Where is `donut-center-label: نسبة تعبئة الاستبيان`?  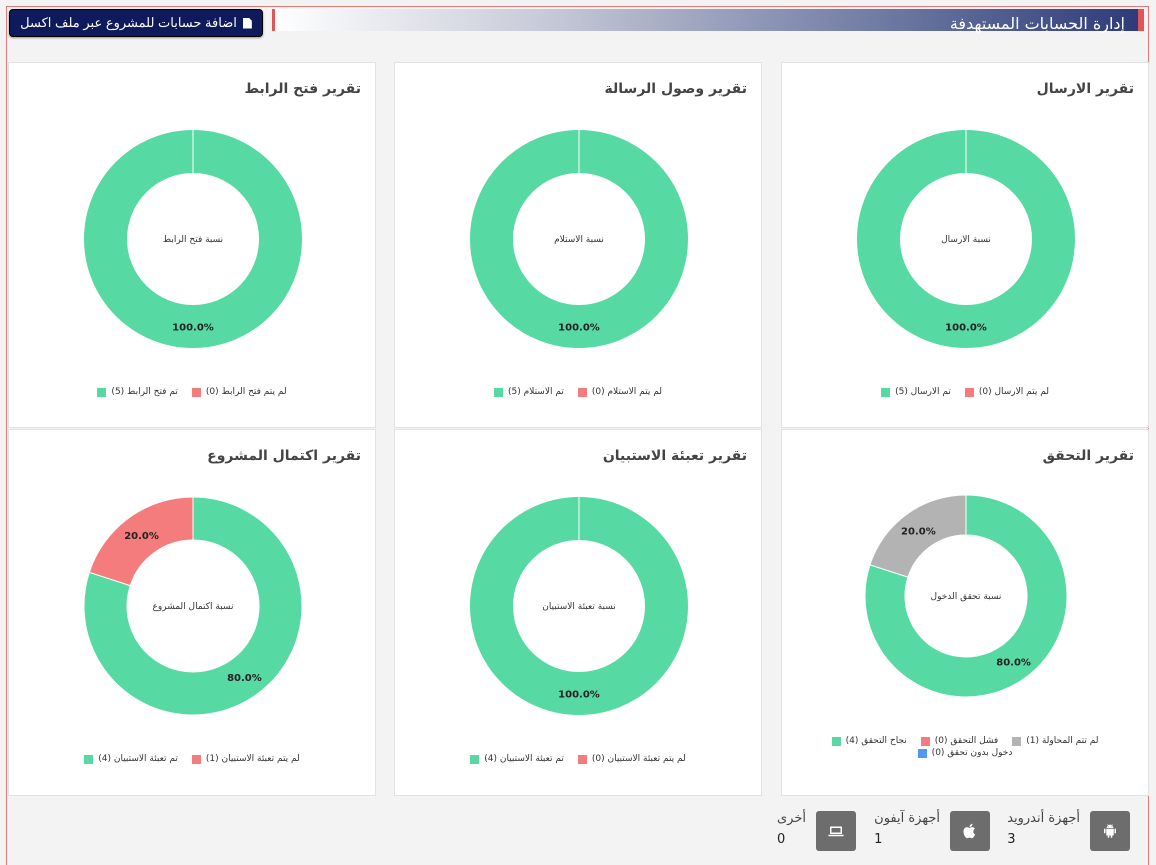
donut-center-label: نسبة تعبئة الاستبيان is located at coordinates (579, 607).